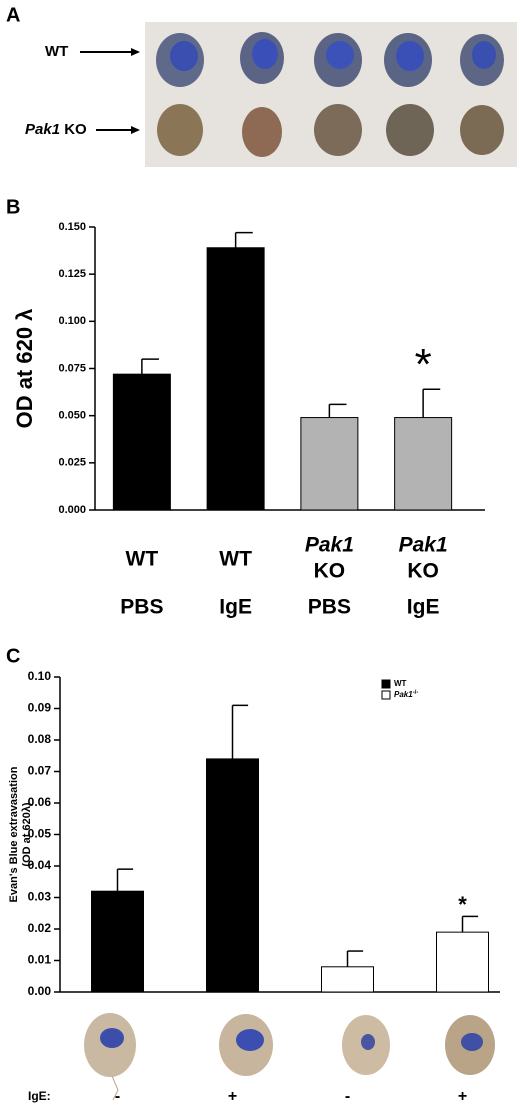 The height and width of the screenshot is (1107, 520). What do you see at coordinates (330, 59) in the screenshot?
I see `wt-tissues` at bounding box center [330, 59].